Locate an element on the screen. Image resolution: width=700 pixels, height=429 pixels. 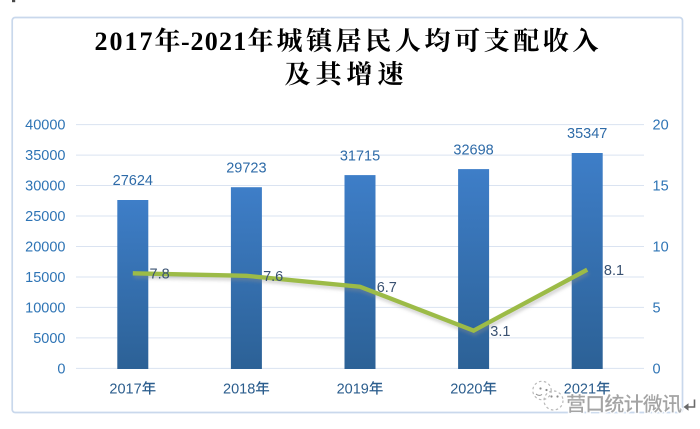
svg-text: 2020 is located at coordinates (466, 389).